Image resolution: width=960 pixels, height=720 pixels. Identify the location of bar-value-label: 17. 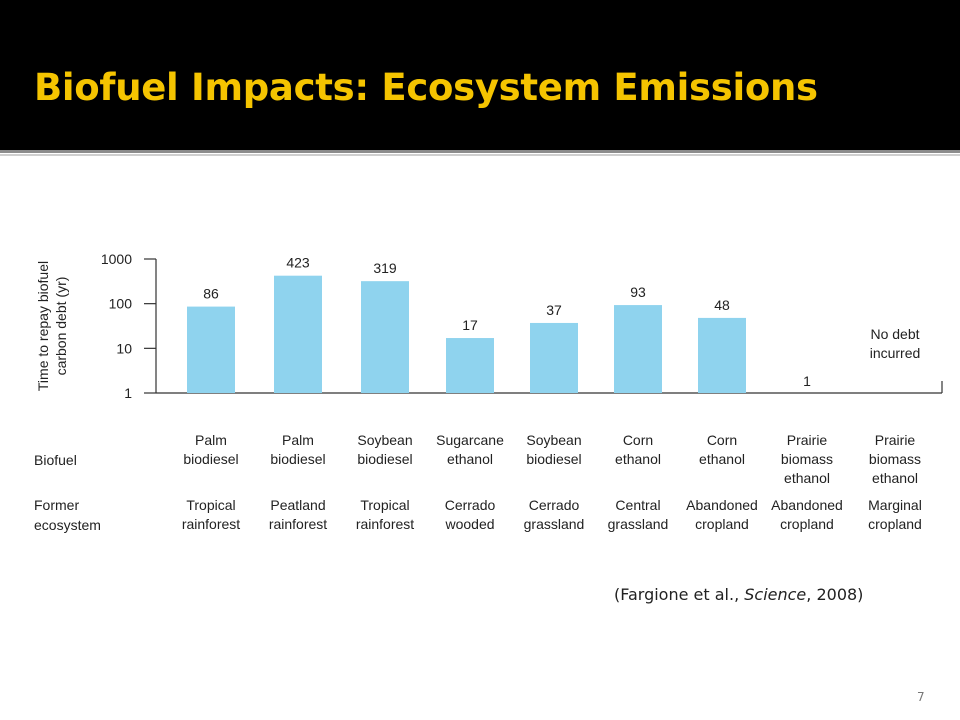
(470, 325).